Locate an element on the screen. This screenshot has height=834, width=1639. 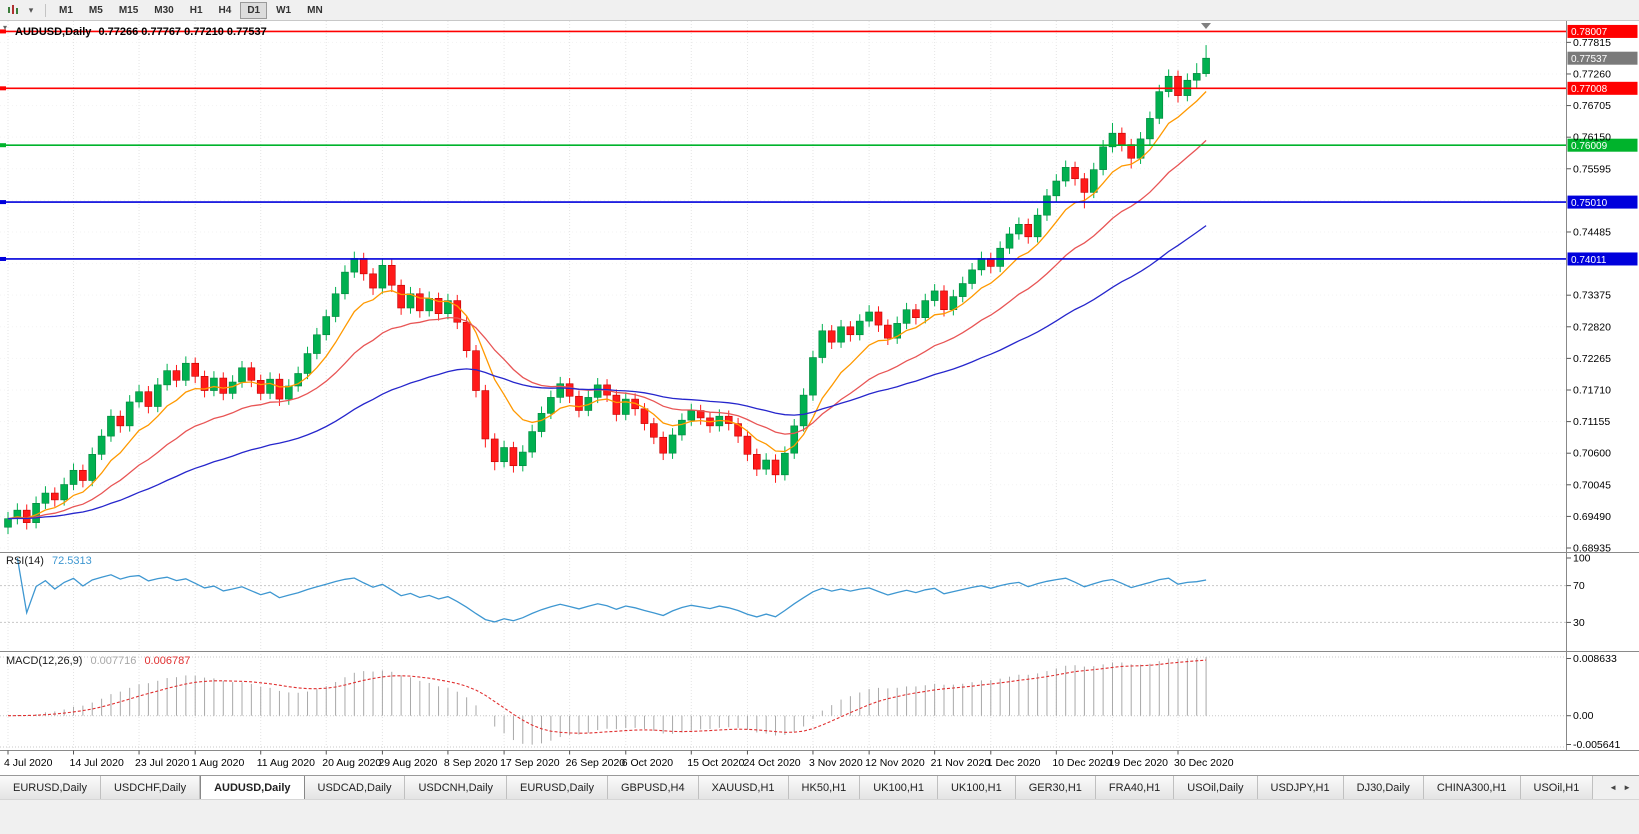
tab-audusd-daily: AUDUSD,Daily is located at coordinates (252, 787).